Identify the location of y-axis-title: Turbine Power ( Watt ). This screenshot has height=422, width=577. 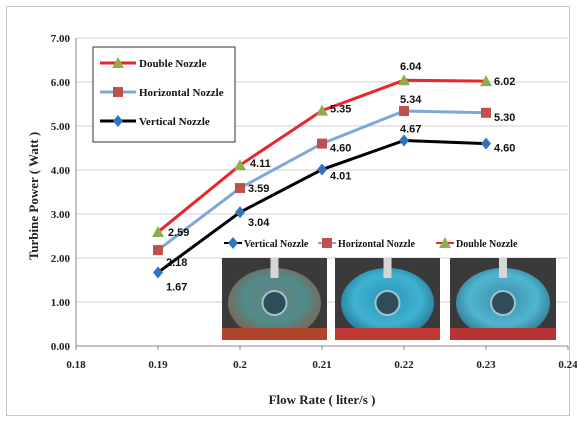
(33, 196).